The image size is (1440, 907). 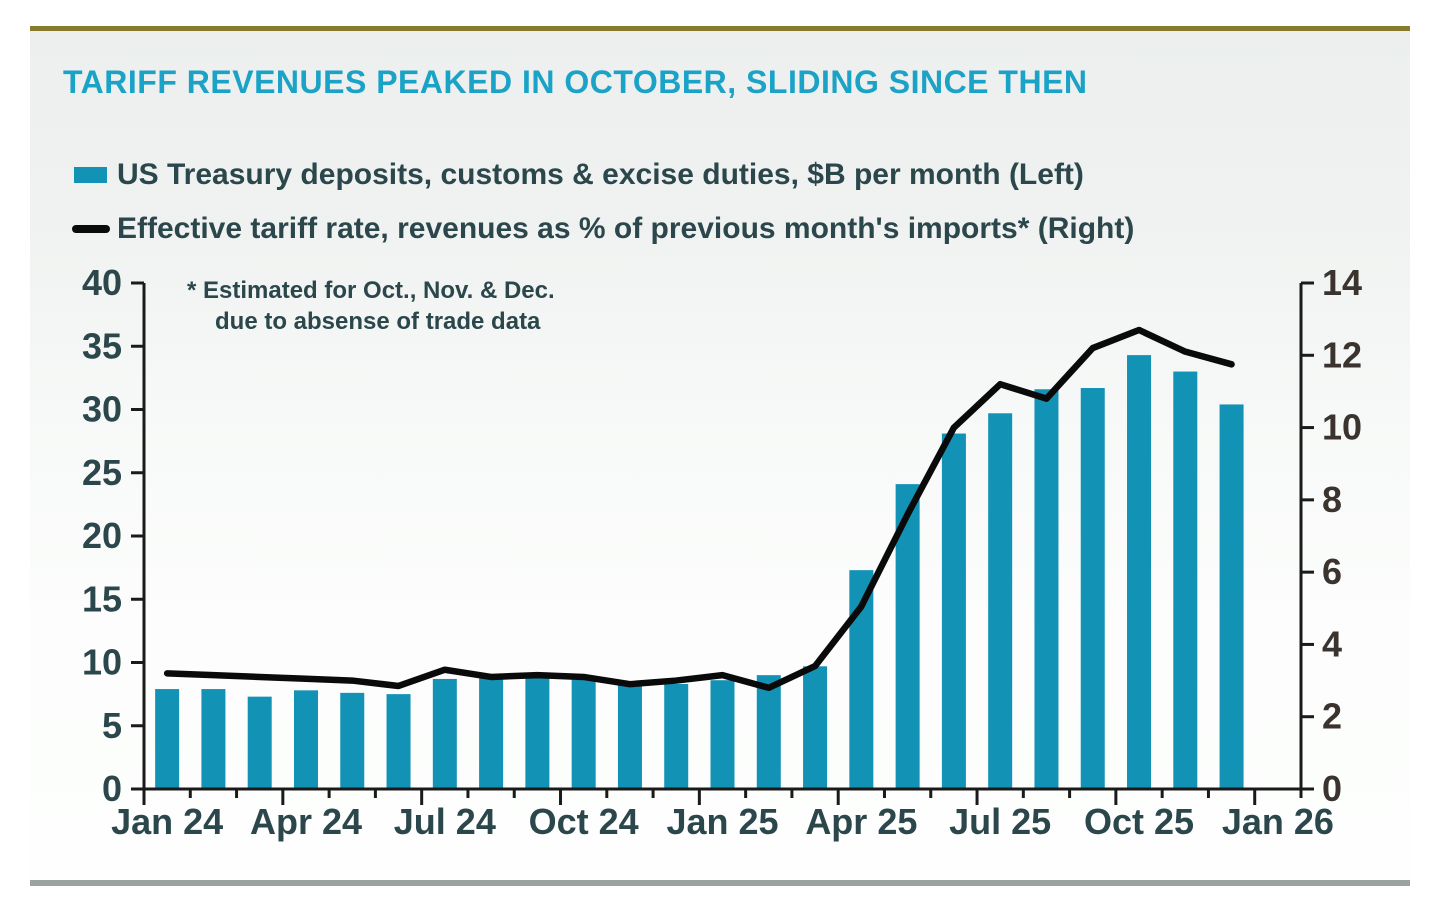 What do you see at coordinates (1332, 788) in the screenshot?
I see `right-axis-tick-label: 0` at bounding box center [1332, 788].